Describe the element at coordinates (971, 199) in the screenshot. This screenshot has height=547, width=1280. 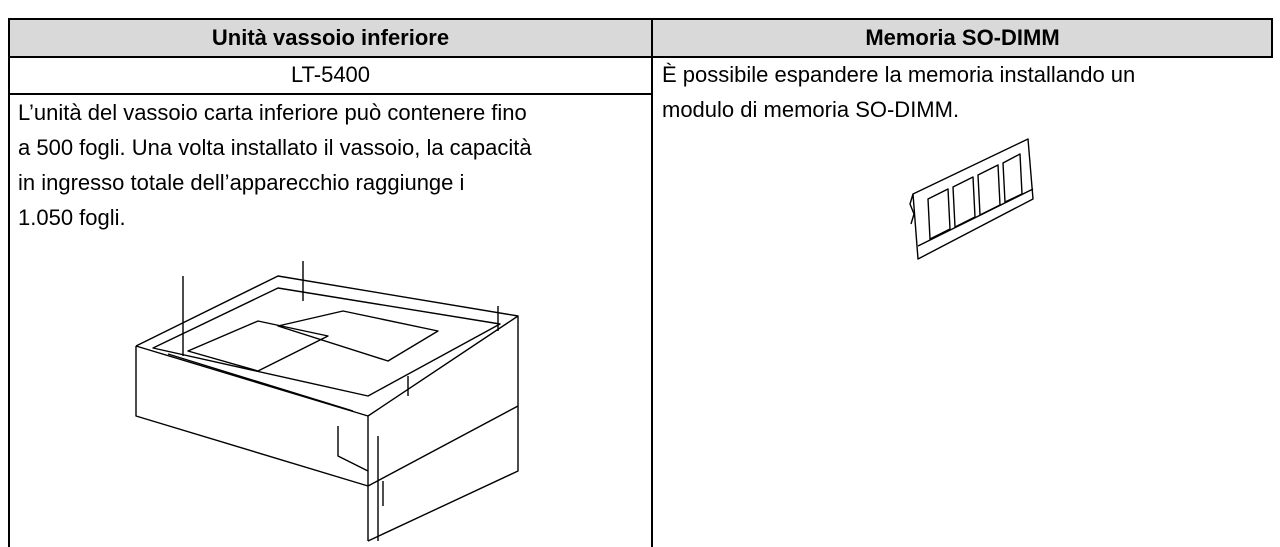
I see `memory-illustration` at that location.